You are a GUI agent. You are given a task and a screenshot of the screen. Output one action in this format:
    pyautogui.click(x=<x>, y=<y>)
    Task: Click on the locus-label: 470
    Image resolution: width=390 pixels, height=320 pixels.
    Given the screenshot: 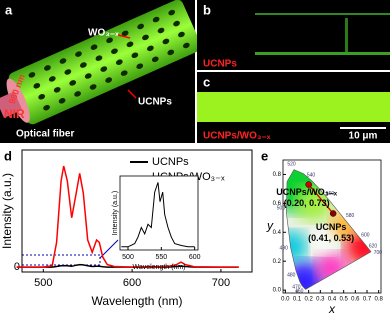 What is the action you would take?
    pyautogui.click(x=296, y=287)
    